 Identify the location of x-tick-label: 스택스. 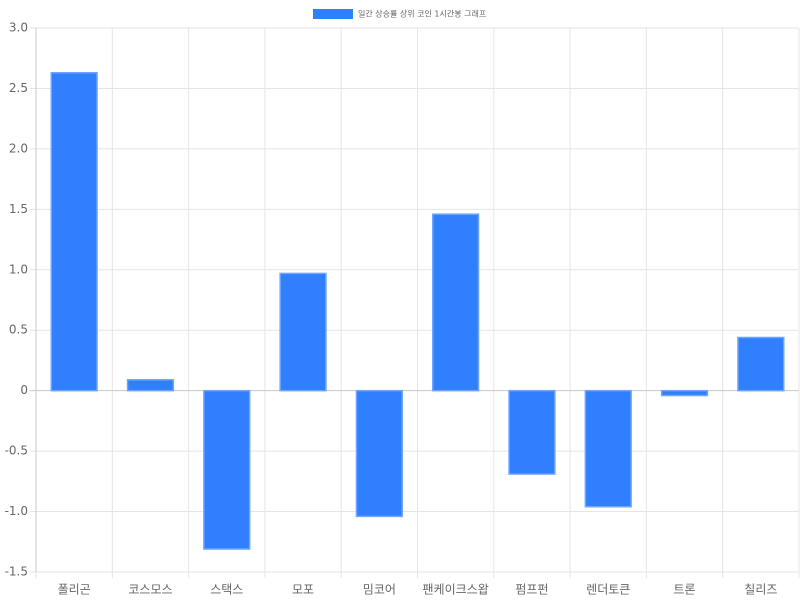
(226, 590).